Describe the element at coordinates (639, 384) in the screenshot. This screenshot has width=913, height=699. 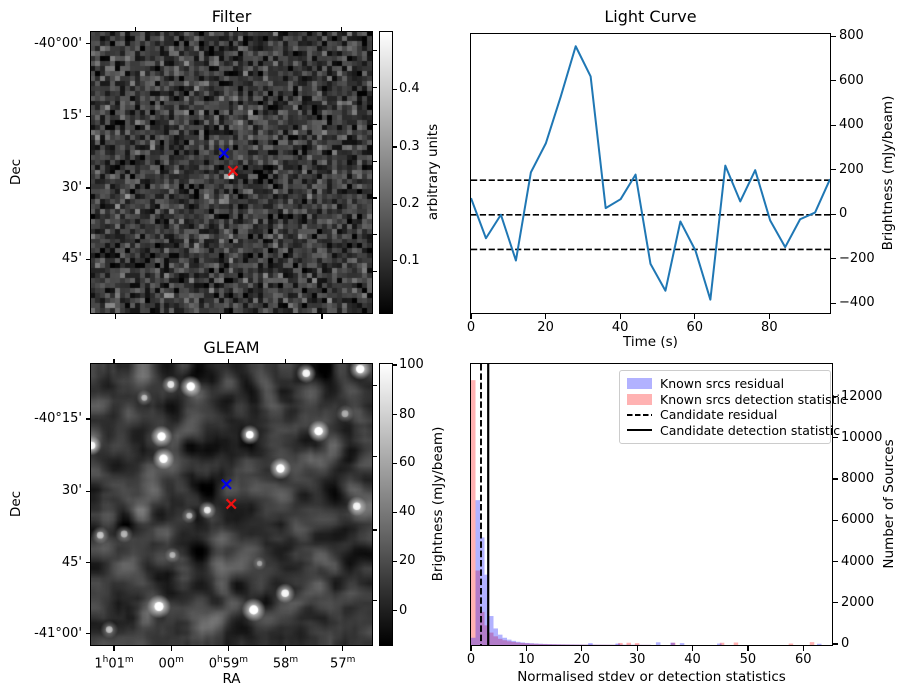
I see `legend-patch-swatch` at that location.